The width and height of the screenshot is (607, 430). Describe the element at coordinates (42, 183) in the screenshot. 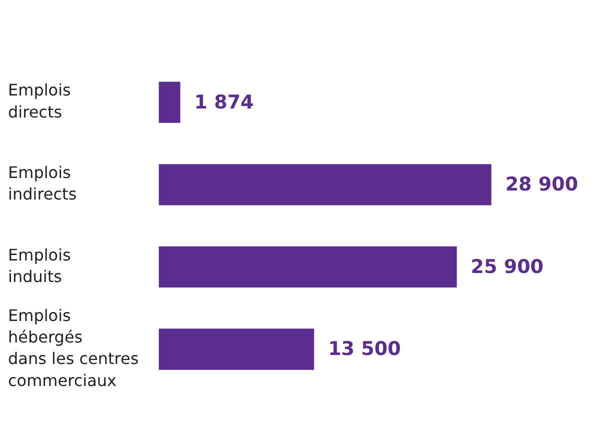

I see `y-tick-label: Emplois indirects` at that location.